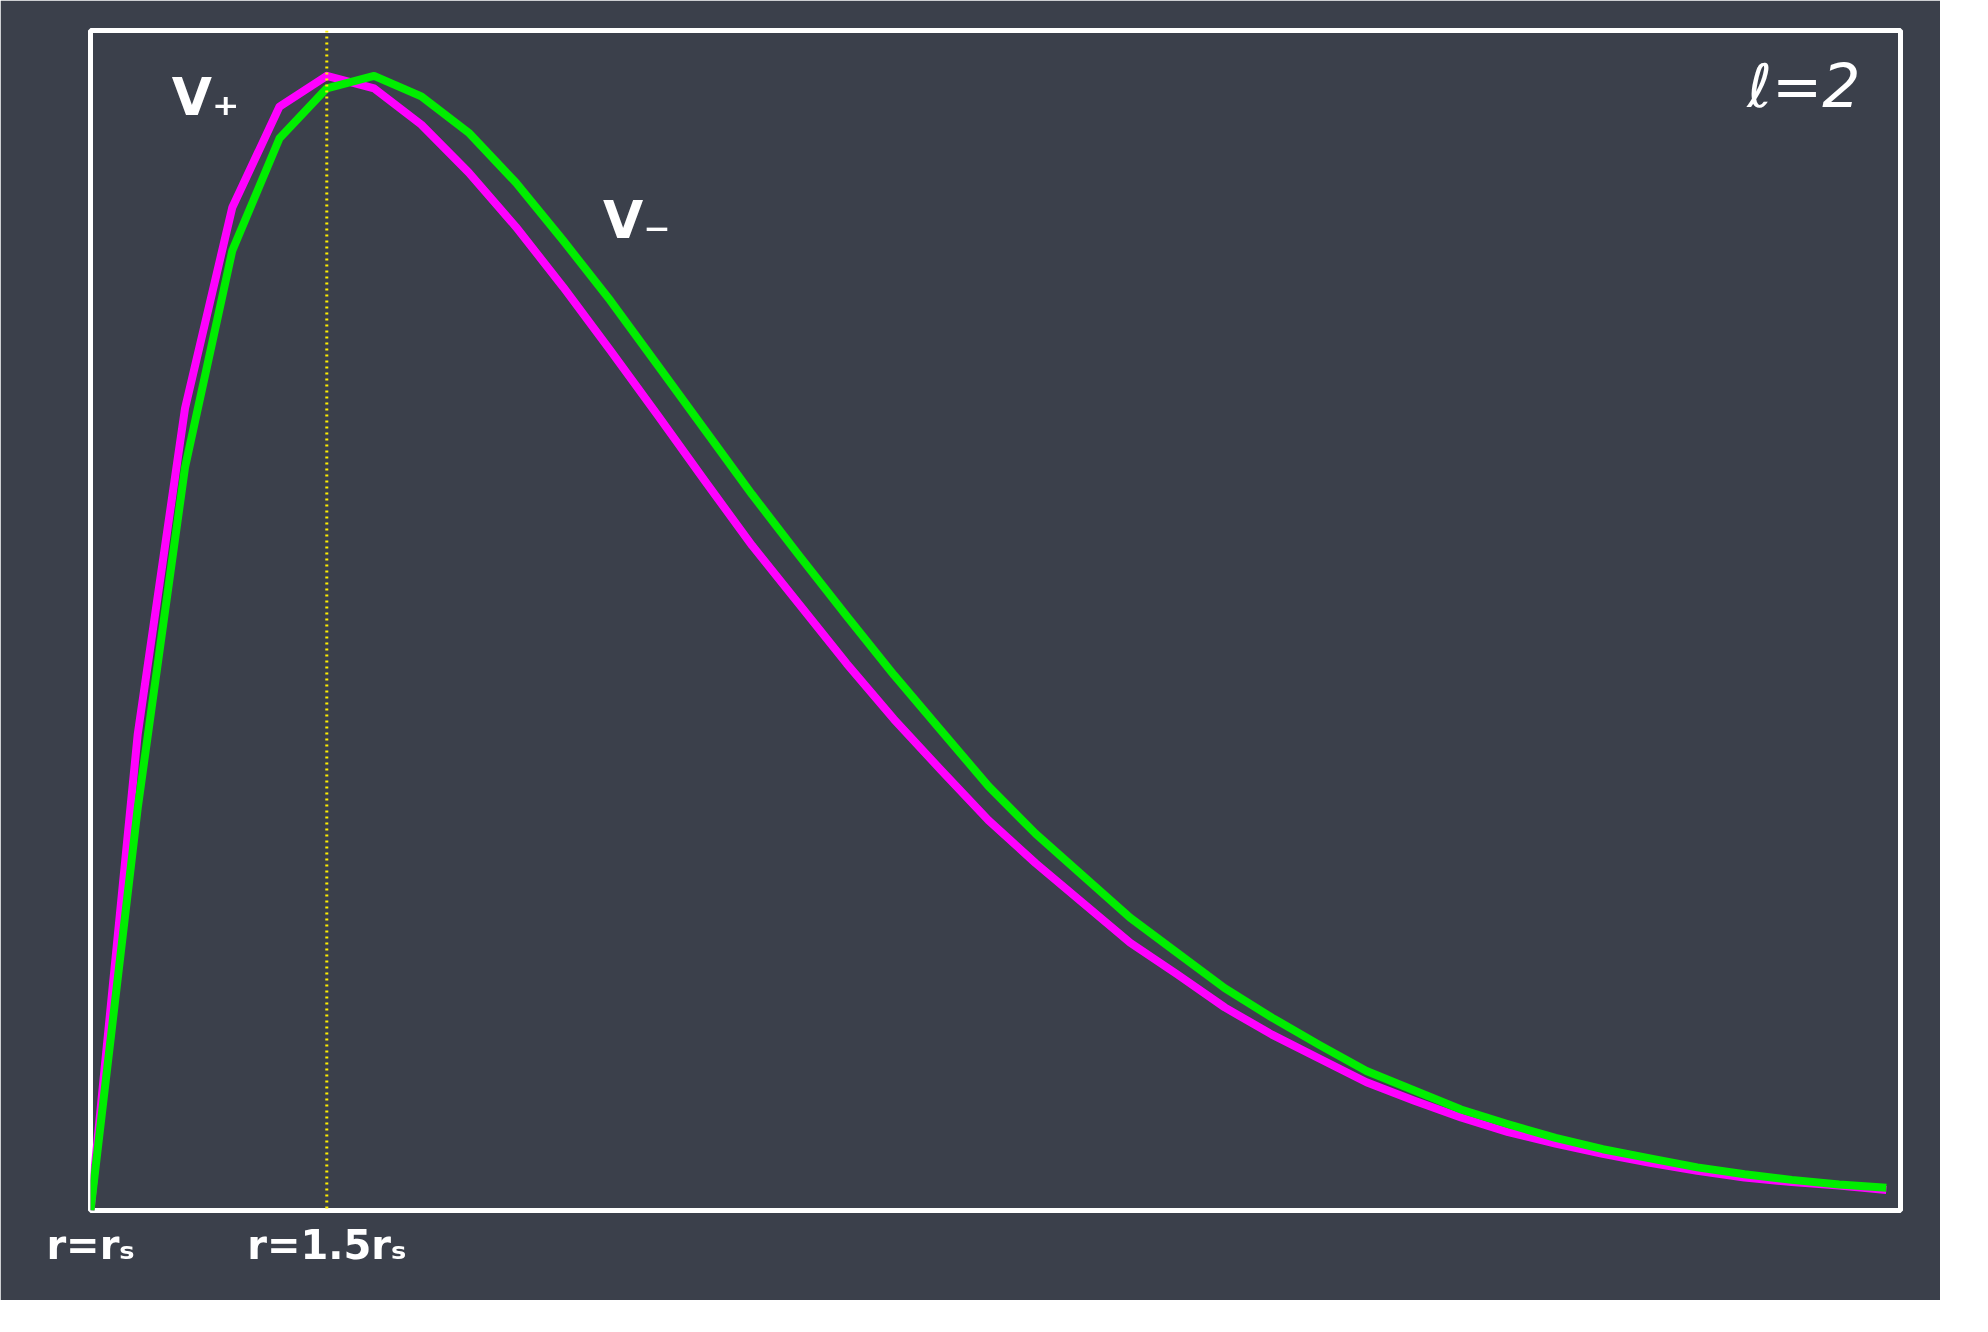 Image resolution: width=1988 pixels, height=1332 pixels. Describe the element at coordinates (327, 1244) in the screenshot. I see `x-tick-label: r=1.5rₛ` at that location.